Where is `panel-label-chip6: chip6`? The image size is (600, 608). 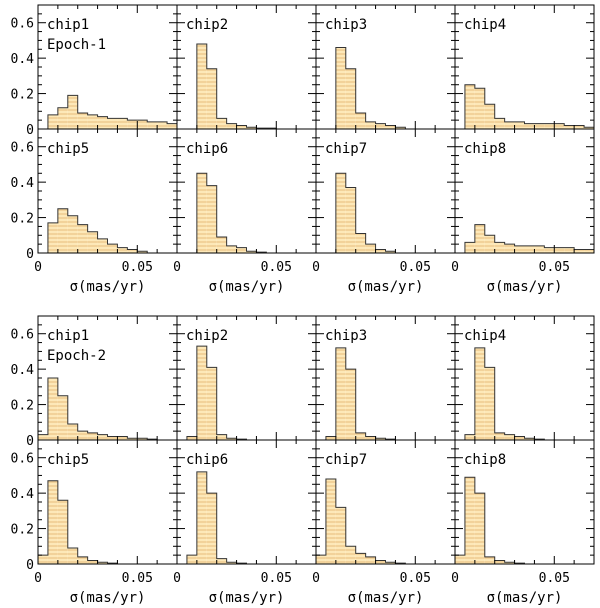
panel-label-chip6: chip6 is located at coordinates (207, 460).